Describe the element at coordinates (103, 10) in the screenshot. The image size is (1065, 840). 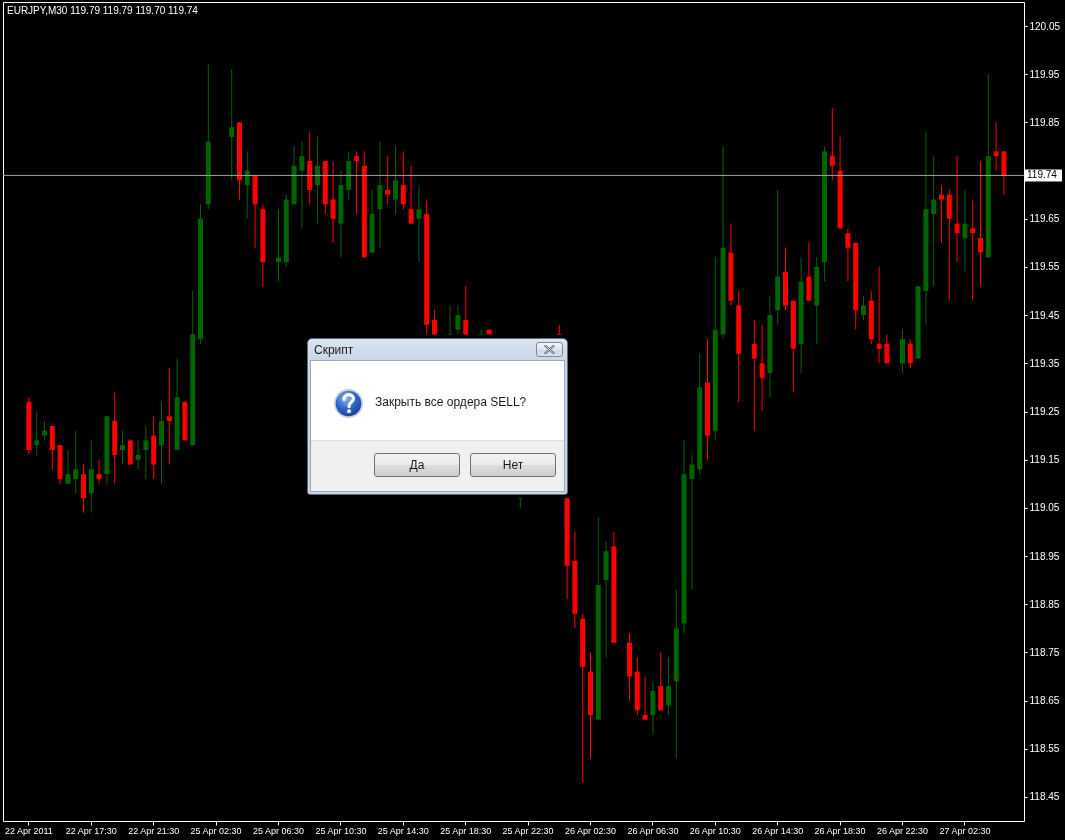
I see `chart-title: EURJPY,M30 119.79 119.79 119.70 119.74` at that location.